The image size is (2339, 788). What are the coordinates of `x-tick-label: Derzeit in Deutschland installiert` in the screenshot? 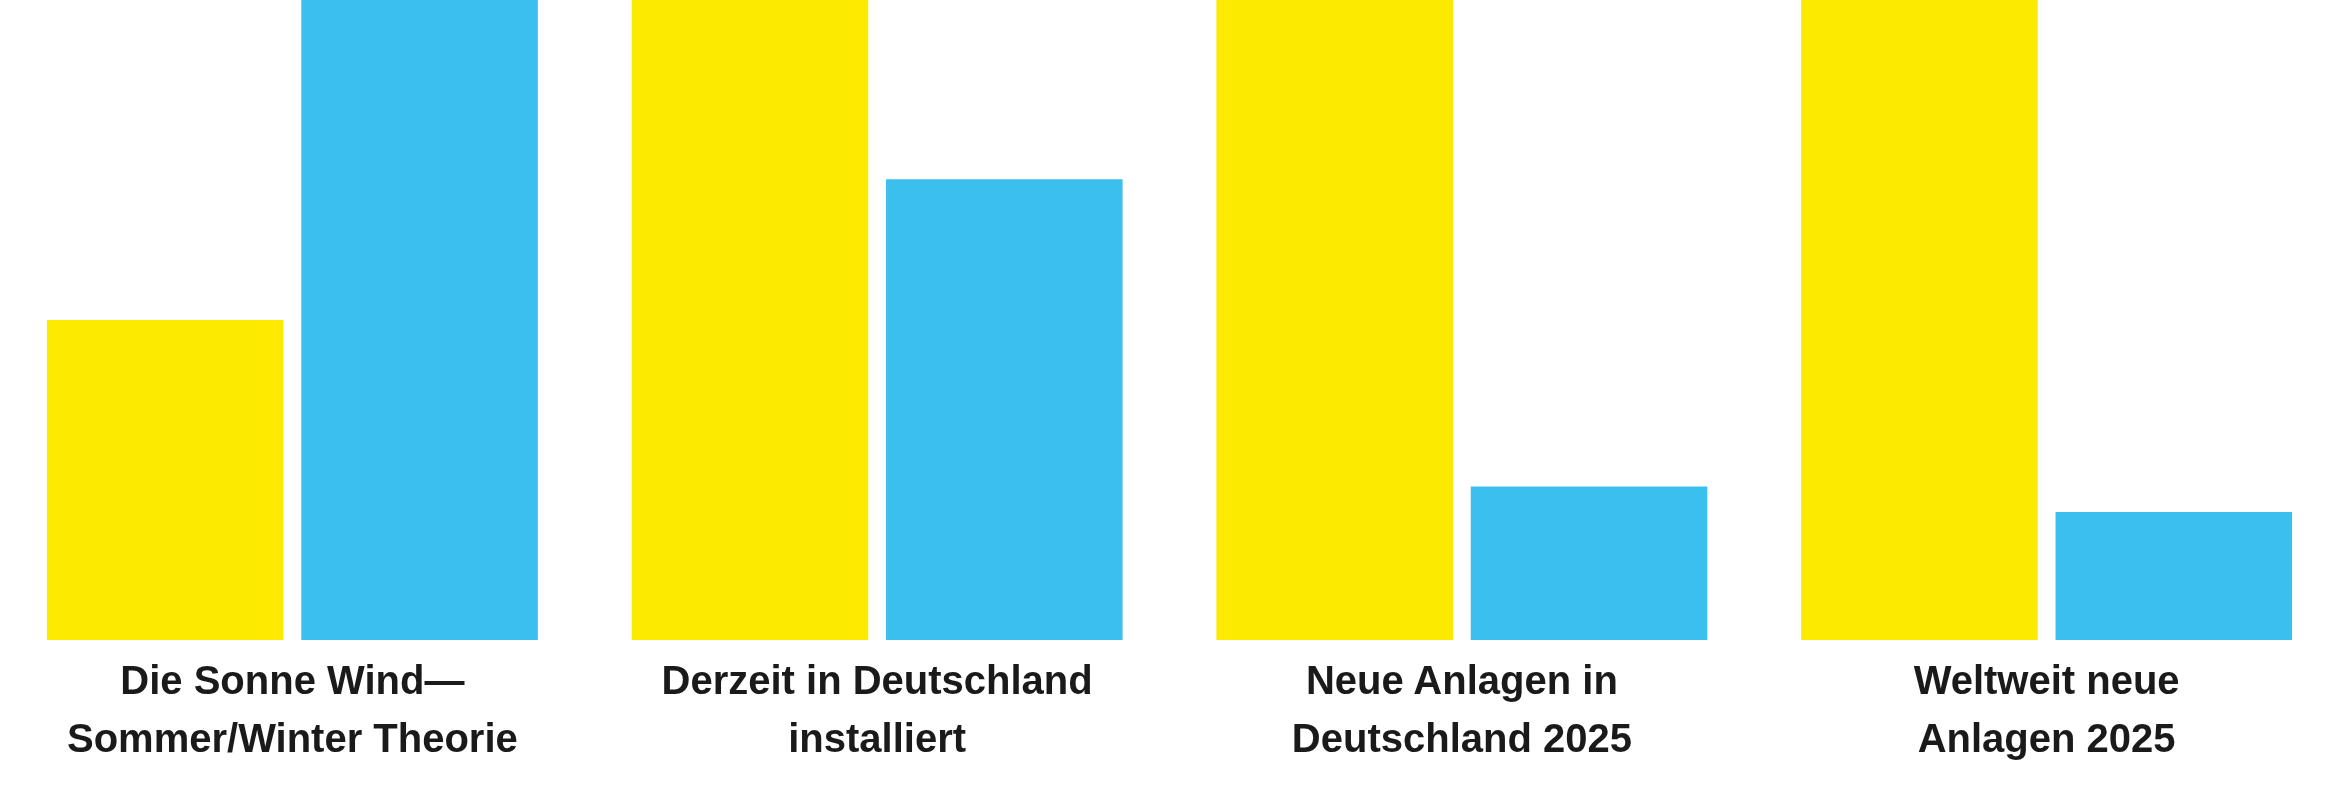 It's located at (877, 709).